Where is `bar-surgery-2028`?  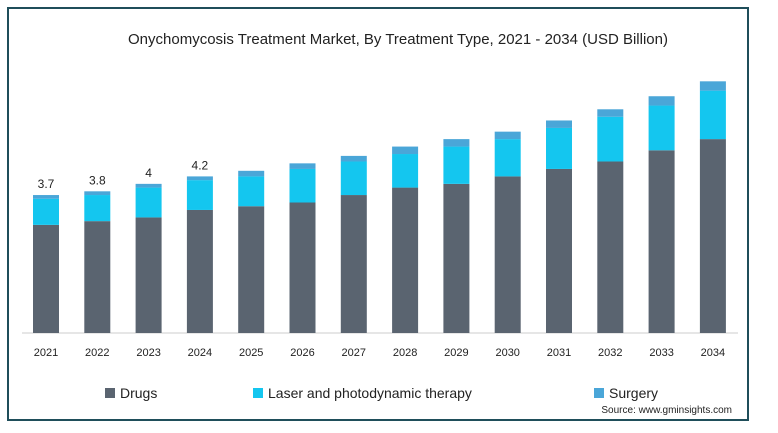 bar-surgery-2028 is located at coordinates (405, 150).